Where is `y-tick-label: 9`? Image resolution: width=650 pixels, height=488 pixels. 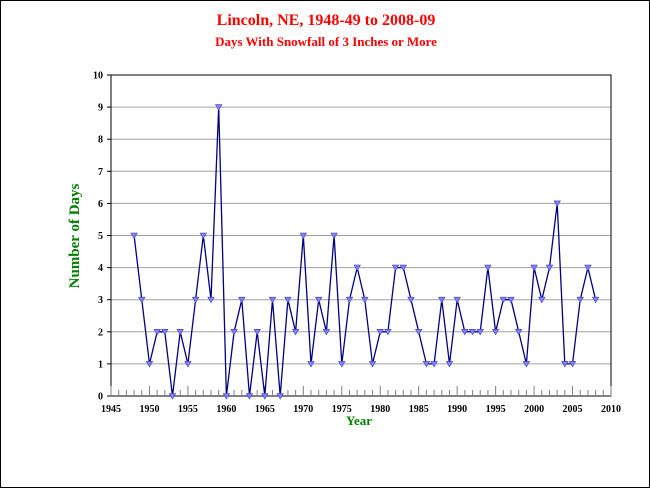 y-tick-label: 9 is located at coordinates (100, 108).